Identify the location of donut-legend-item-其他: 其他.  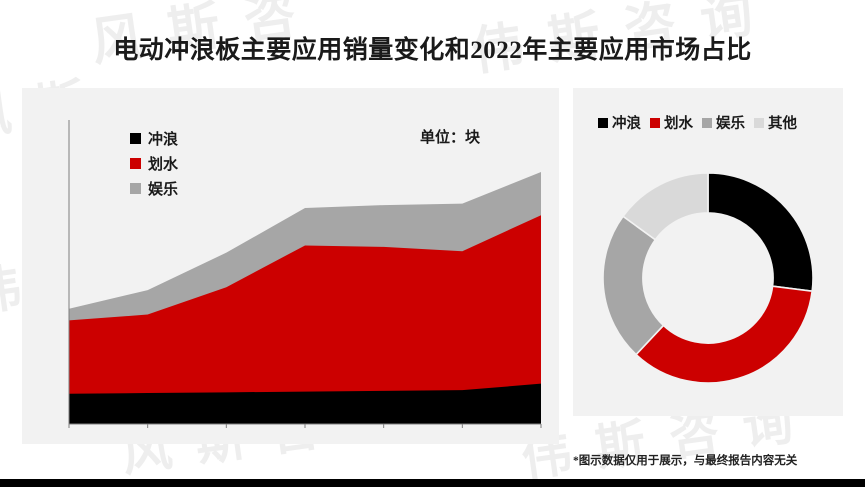
(778, 122).